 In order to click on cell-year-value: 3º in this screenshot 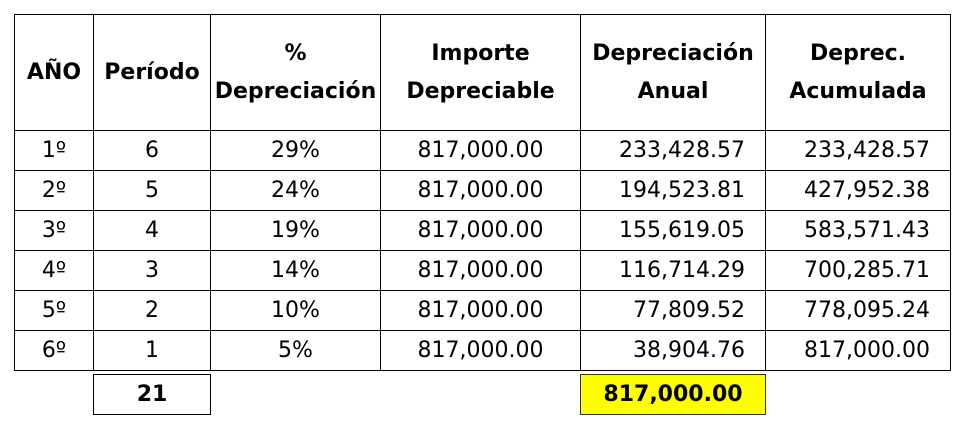, I will do `click(54, 230)`.